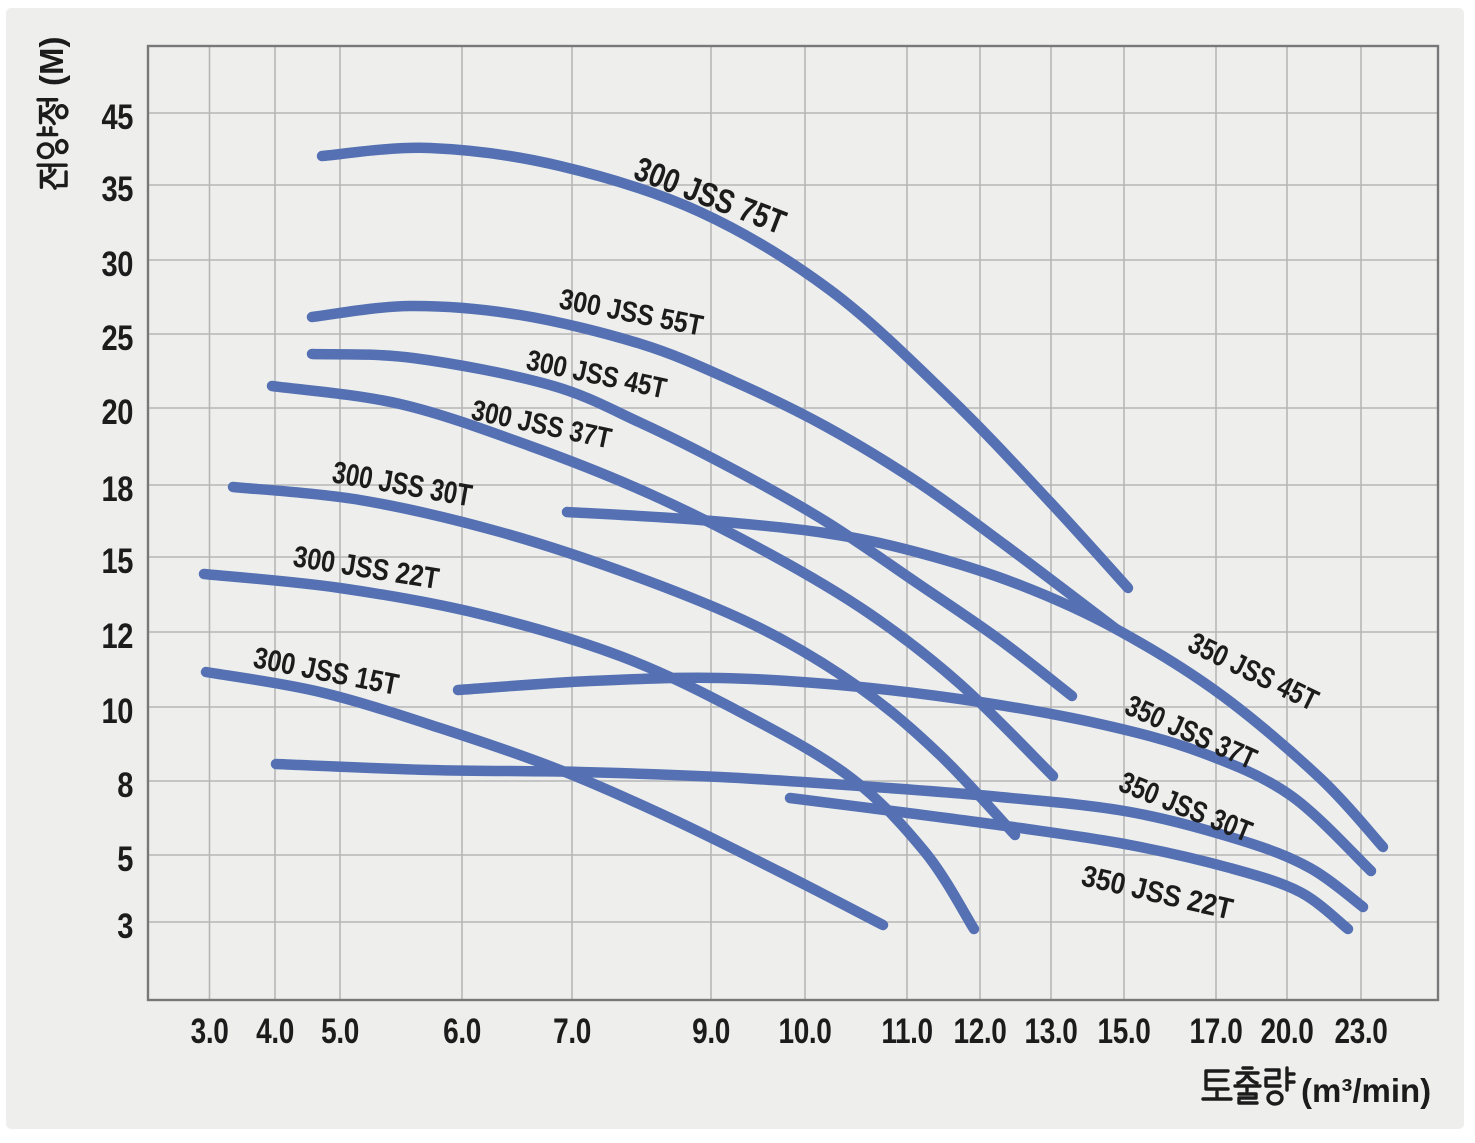  I want to click on svg-text: 20, so click(117, 411).